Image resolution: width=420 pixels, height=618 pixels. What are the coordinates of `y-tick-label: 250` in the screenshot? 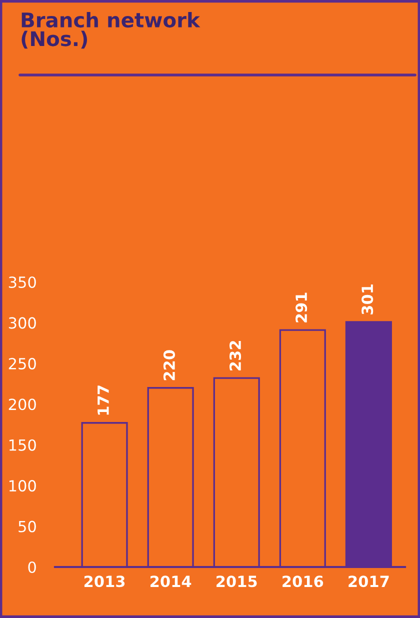 It's located at (22, 364).